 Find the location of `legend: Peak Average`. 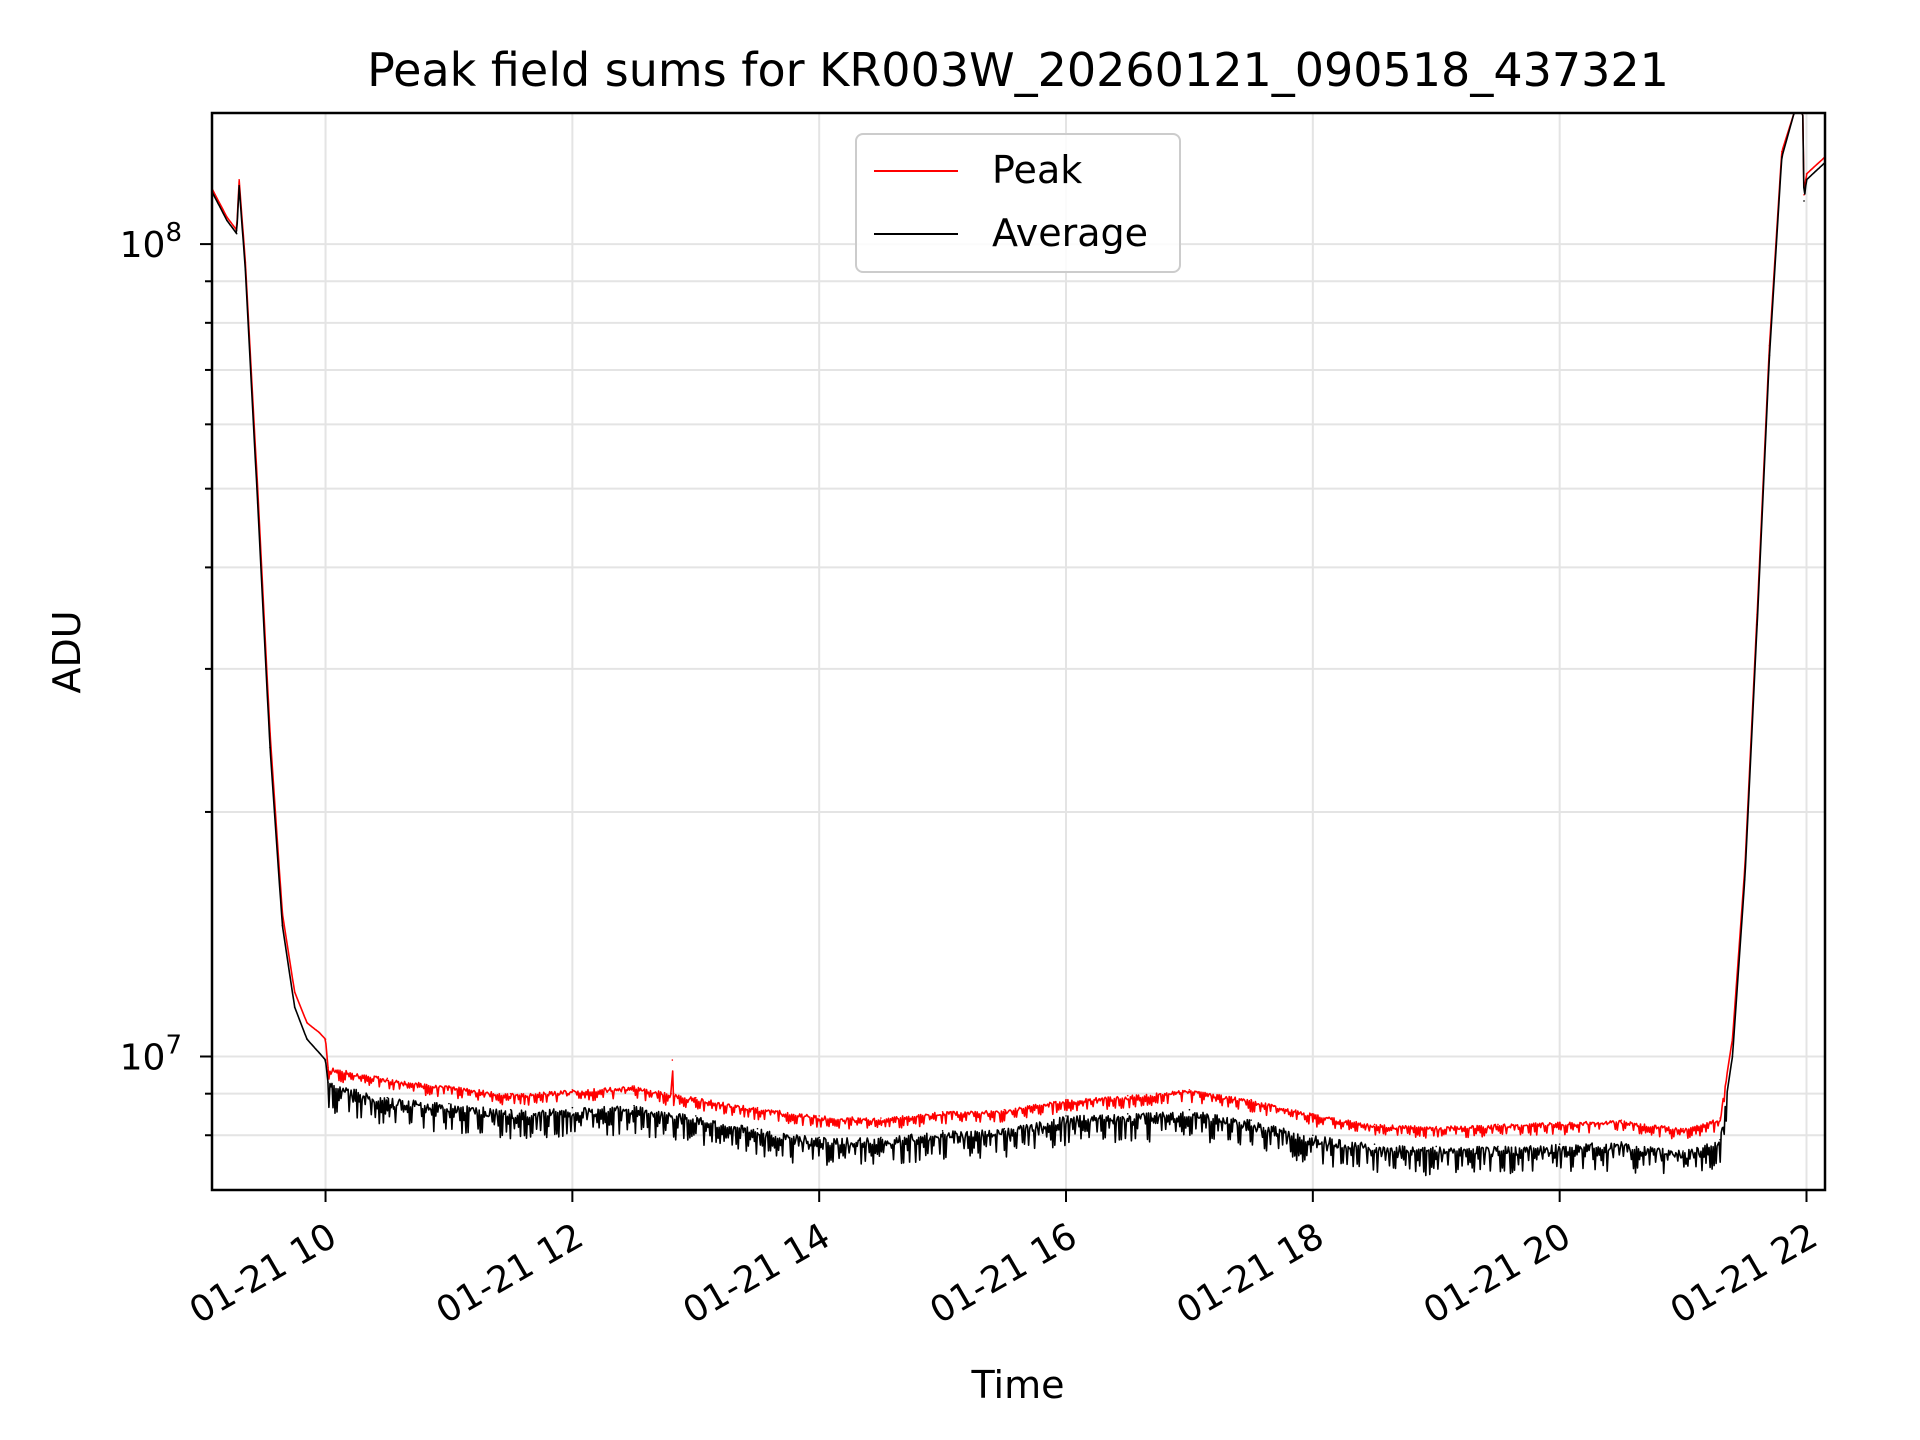

legend: Peak Average is located at coordinates (1018, 203).